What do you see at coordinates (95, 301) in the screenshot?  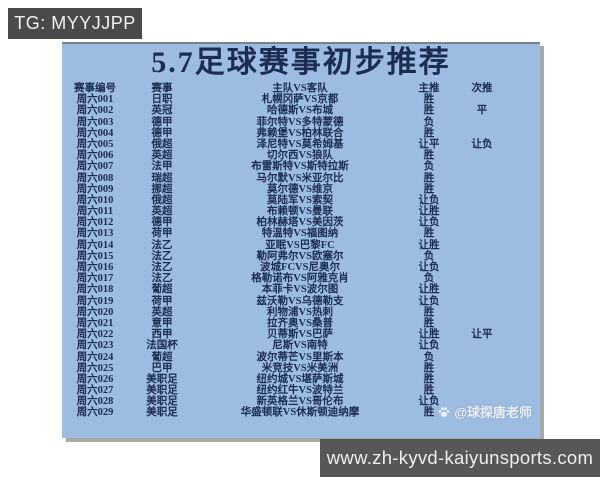 I see `cell-id: 周六019` at bounding box center [95, 301].